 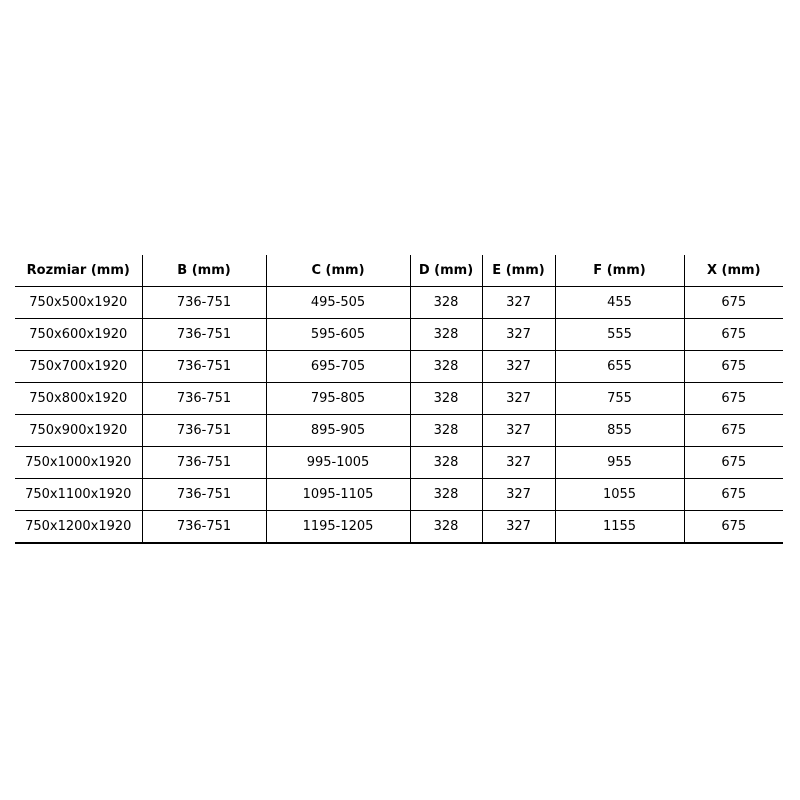 I want to click on table-cell: 750x1100x1920, so click(x=78, y=494).